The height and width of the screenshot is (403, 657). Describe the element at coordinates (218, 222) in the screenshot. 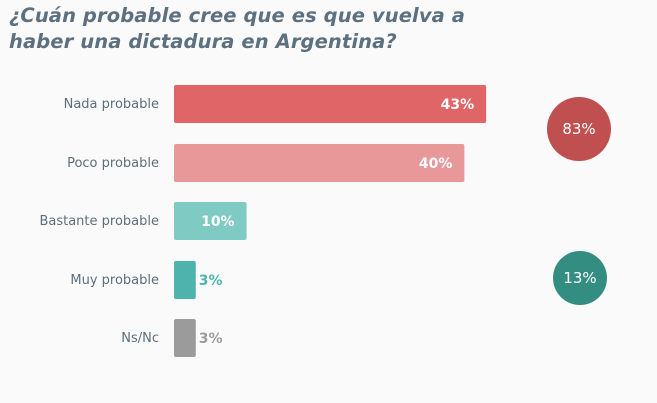

I see `value-label-bastante-probable: 10%` at that location.